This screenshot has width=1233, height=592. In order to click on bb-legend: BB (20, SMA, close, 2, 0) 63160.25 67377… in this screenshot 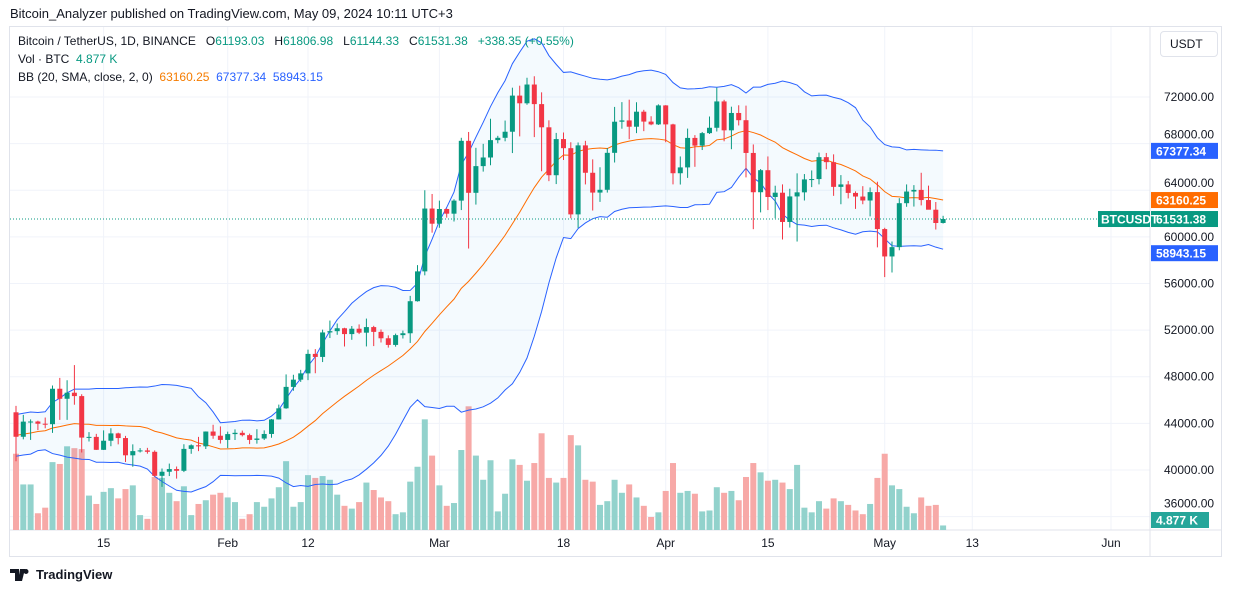, I will do `click(170, 77)`.